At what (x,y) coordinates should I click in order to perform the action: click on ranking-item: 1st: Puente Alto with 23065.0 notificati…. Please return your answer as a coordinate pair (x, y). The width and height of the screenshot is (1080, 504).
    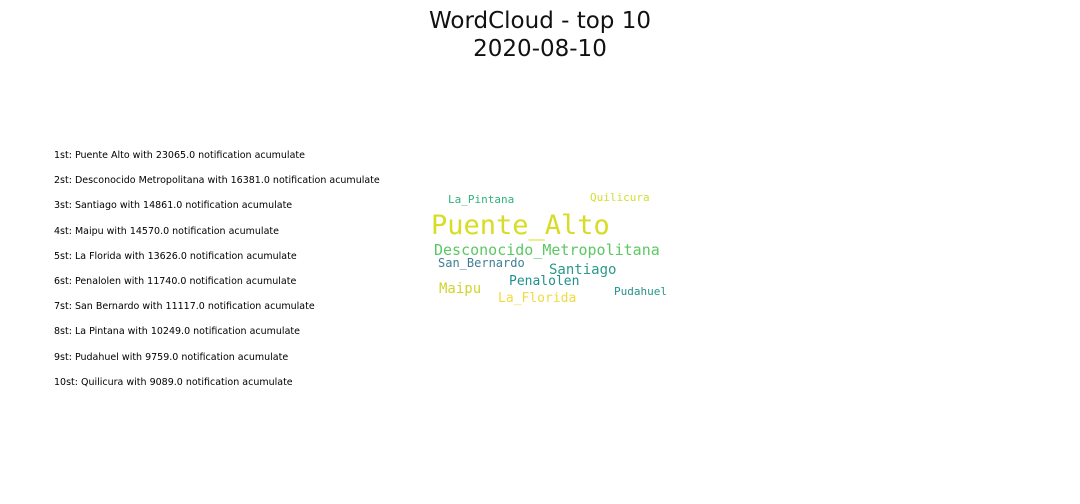
    Looking at the image, I should click on (179, 155).